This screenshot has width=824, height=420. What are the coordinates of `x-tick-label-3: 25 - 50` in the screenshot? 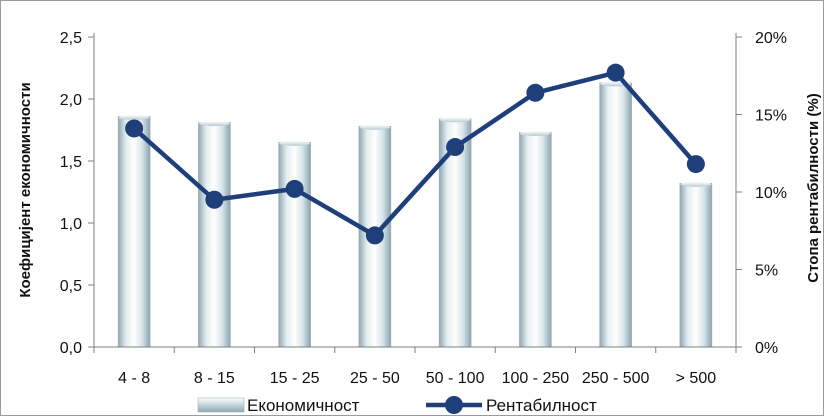 It's located at (375, 378).